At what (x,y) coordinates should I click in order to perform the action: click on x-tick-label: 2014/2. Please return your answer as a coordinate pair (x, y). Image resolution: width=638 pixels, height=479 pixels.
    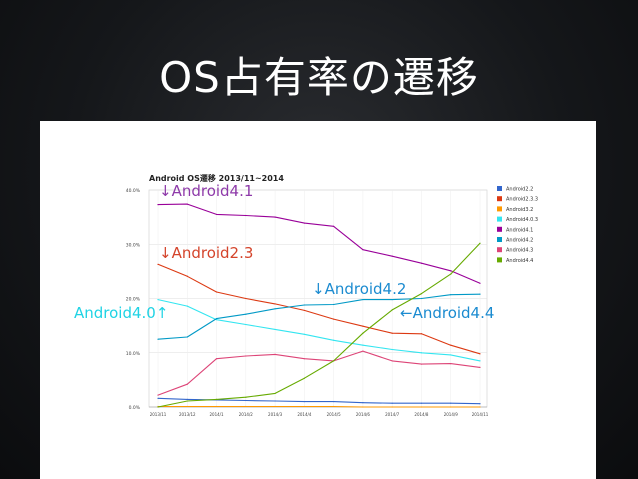
    Looking at the image, I should click on (246, 414).